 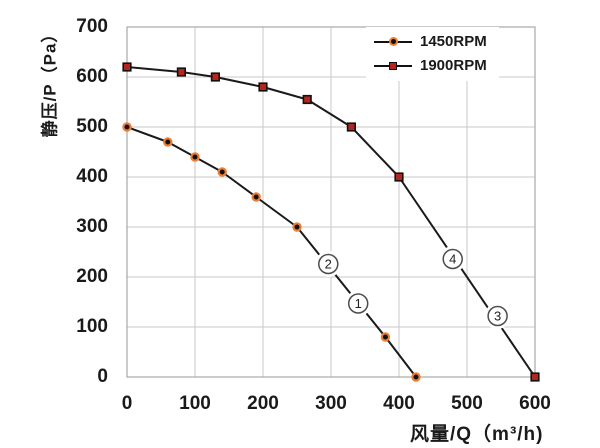 I want to click on y-tick-label: 400, so click(x=92, y=176).